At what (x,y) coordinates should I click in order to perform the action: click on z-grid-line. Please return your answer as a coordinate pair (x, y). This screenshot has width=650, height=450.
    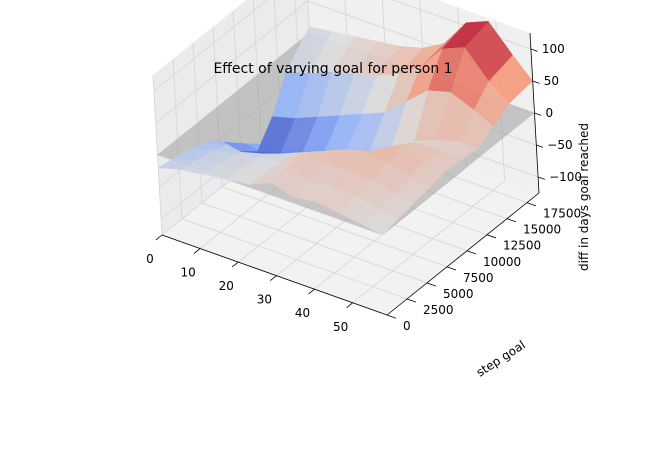
    Looking at the image, I should click on (342, 46).